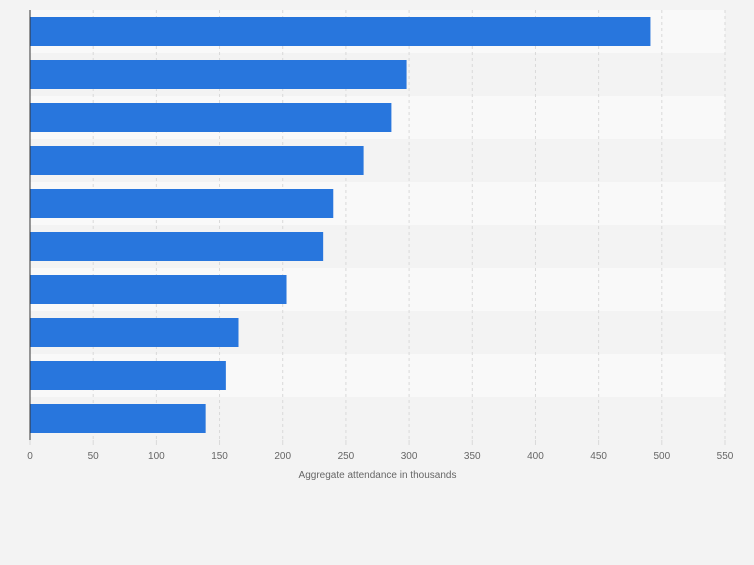 The height and width of the screenshot is (565, 754). What do you see at coordinates (598, 456) in the screenshot?
I see `x-tick-label: 450` at bounding box center [598, 456].